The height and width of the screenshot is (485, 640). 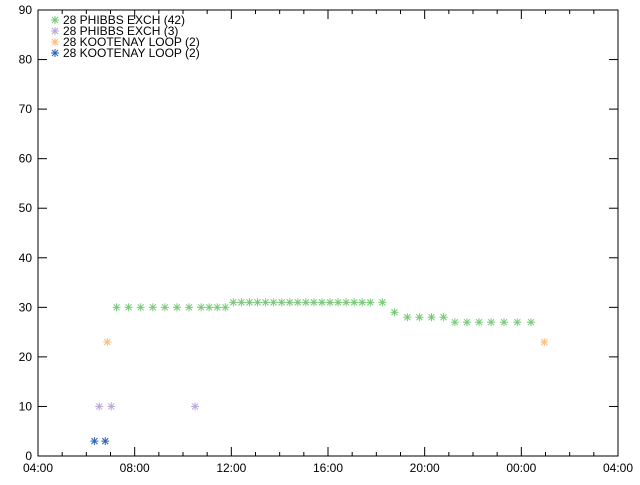 What do you see at coordinates (28, 456) in the screenshot?
I see `y-tick-label: 0` at bounding box center [28, 456].